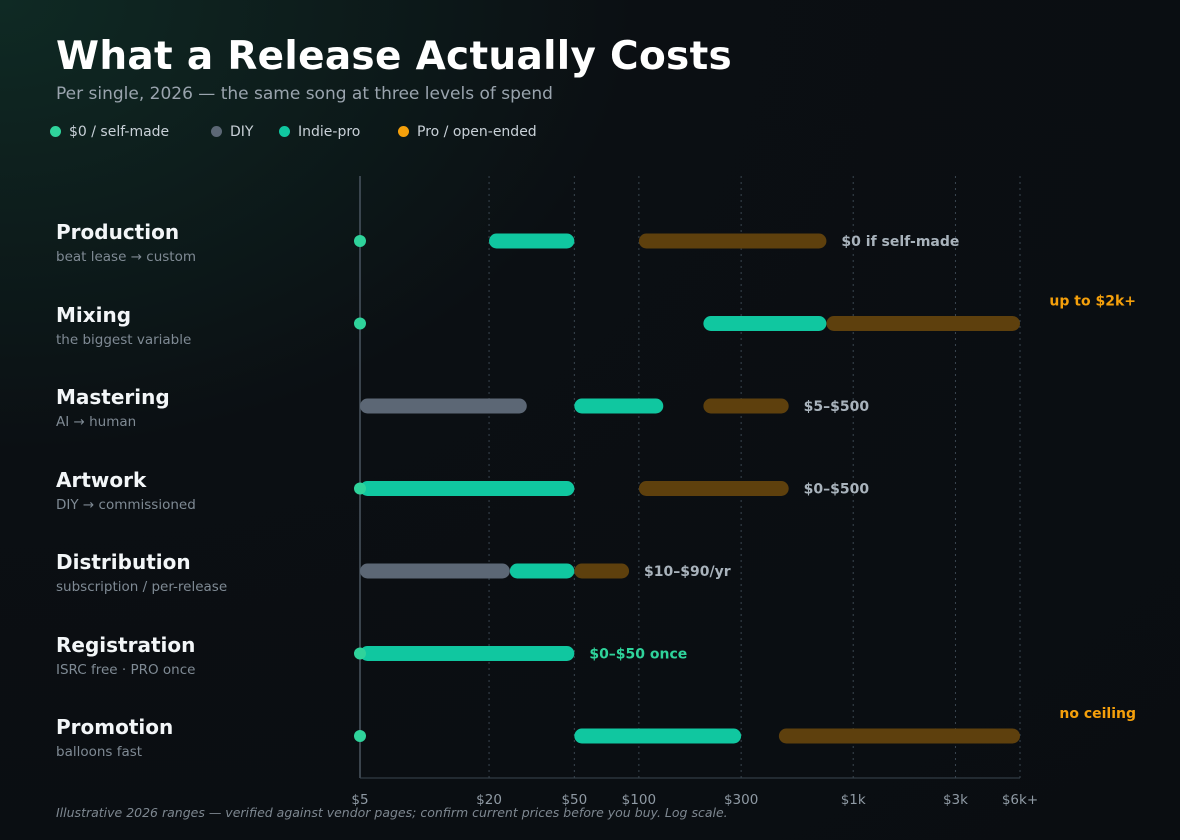 The image size is (1180, 840). Describe the element at coordinates (837, 407) in the screenshot. I see `annotation-mastering: $5–$500` at that location.